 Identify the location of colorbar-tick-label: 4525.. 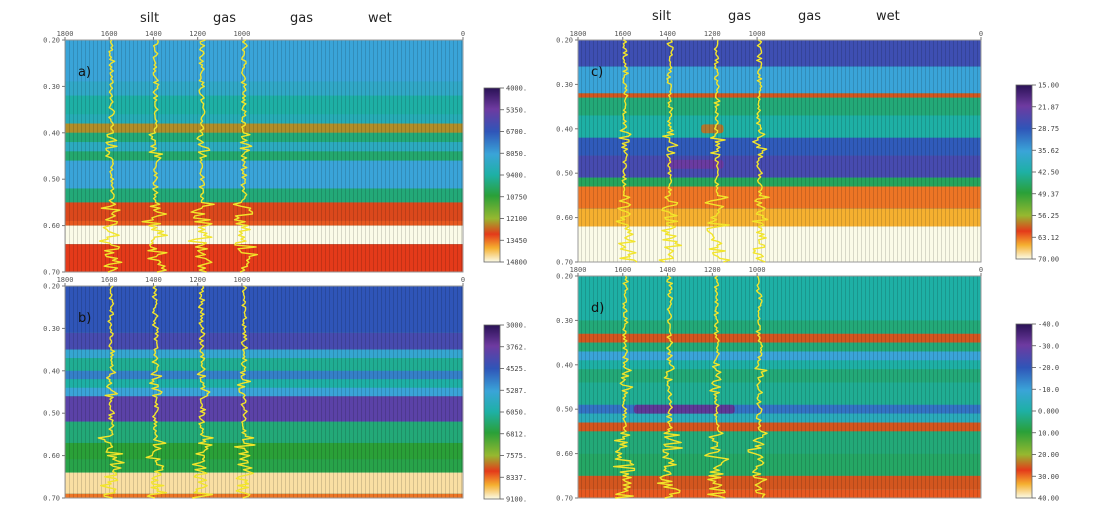
(516, 369).